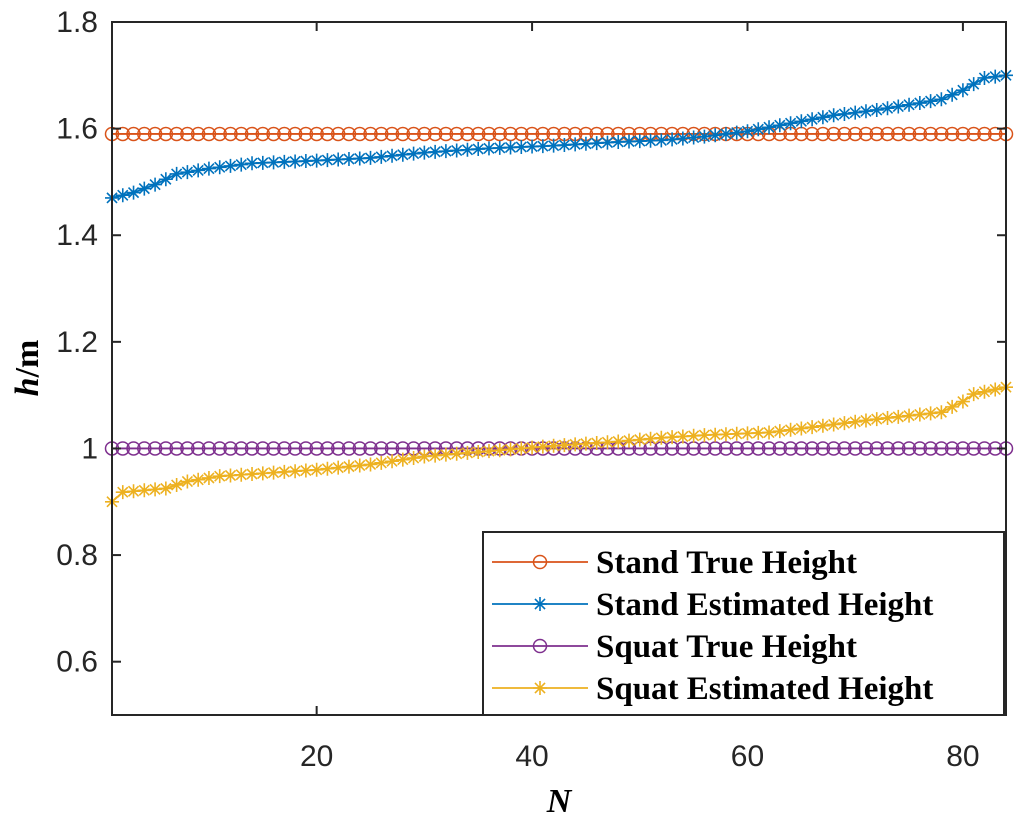  I want to click on x-axis-label: N, so click(559, 801).